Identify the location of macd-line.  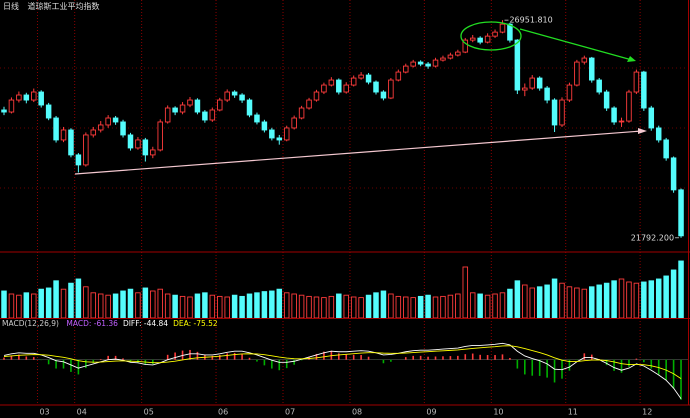
(342, 362).